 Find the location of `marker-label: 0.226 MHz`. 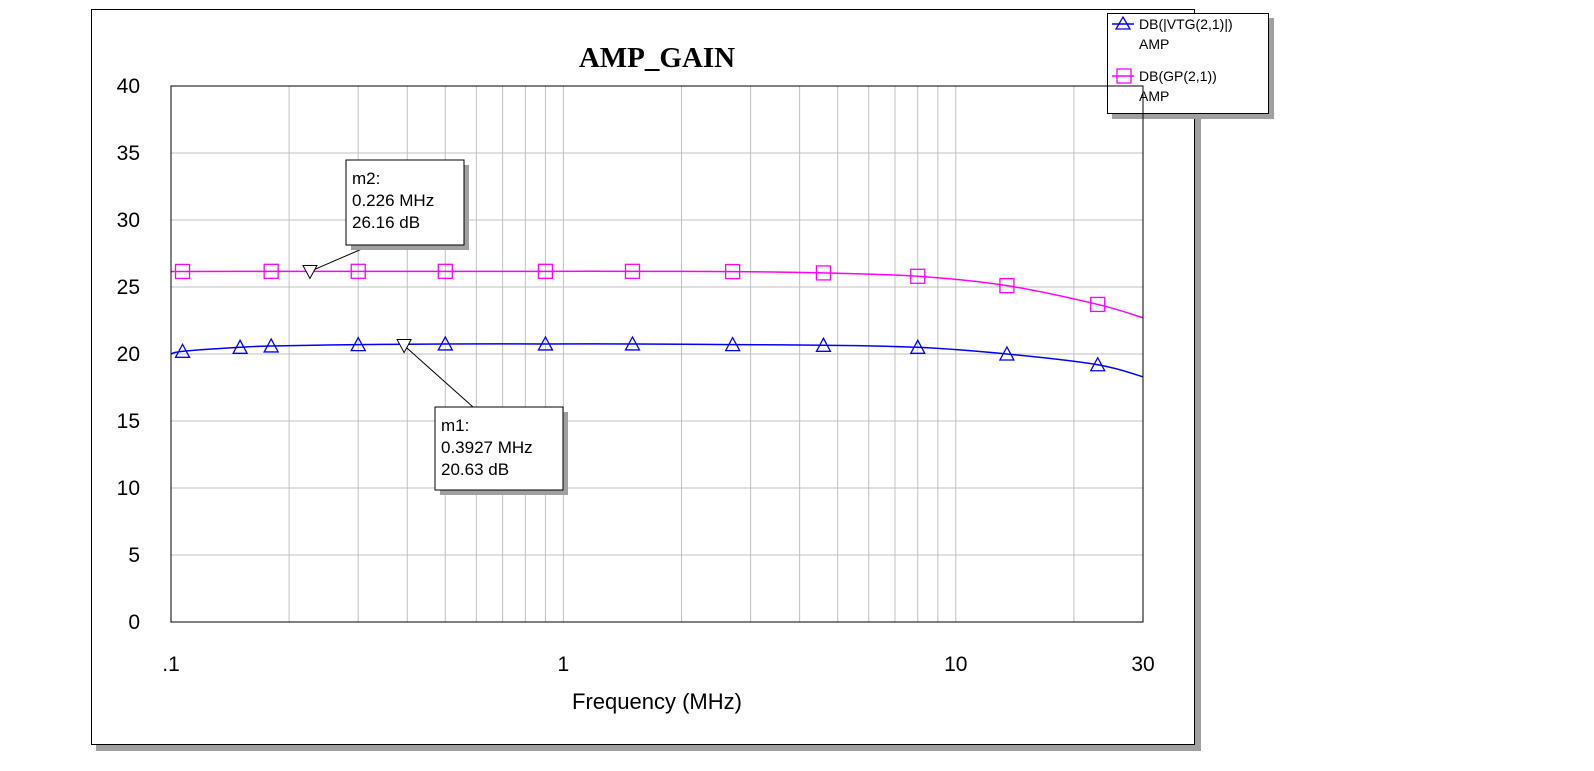

marker-label: 0.226 MHz is located at coordinates (393, 200).